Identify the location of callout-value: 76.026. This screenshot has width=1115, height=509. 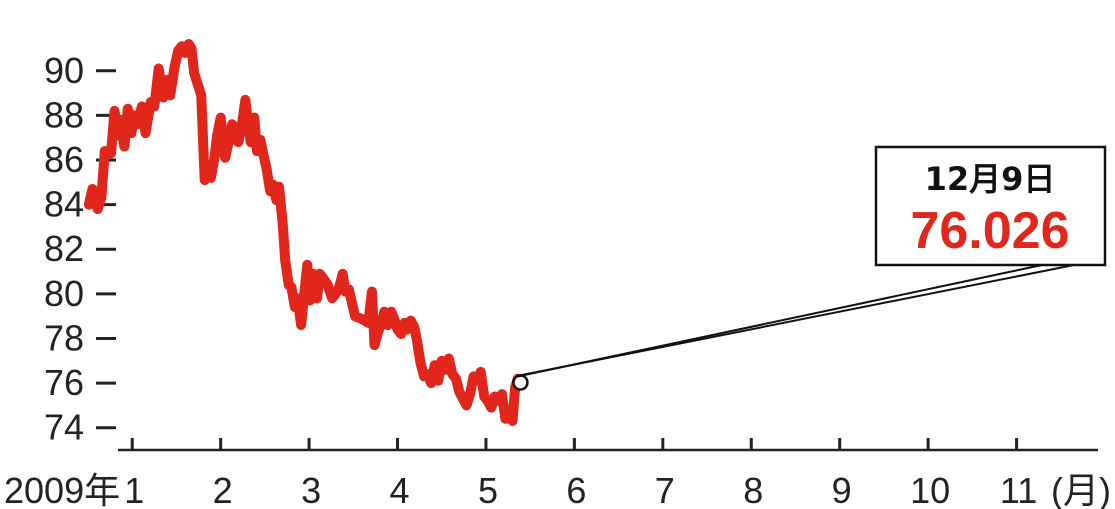
(989, 231).